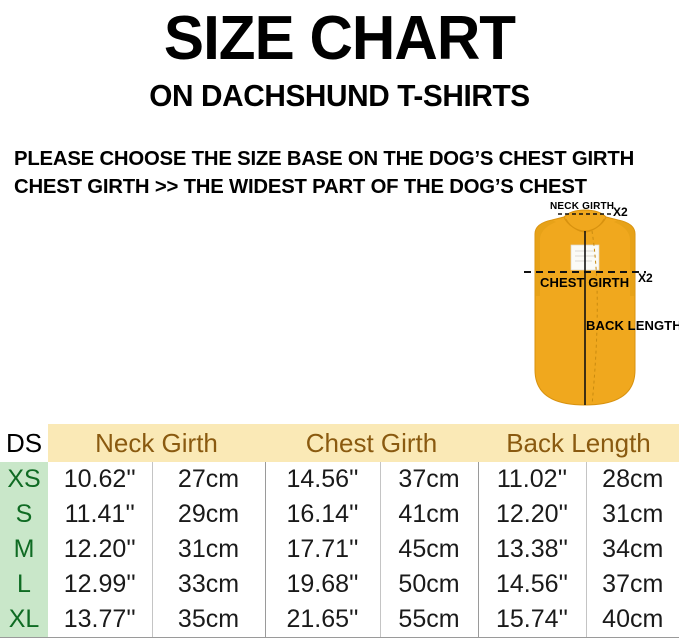  What do you see at coordinates (24, 620) in the screenshot?
I see `cell-size: XL` at bounding box center [24, 620].